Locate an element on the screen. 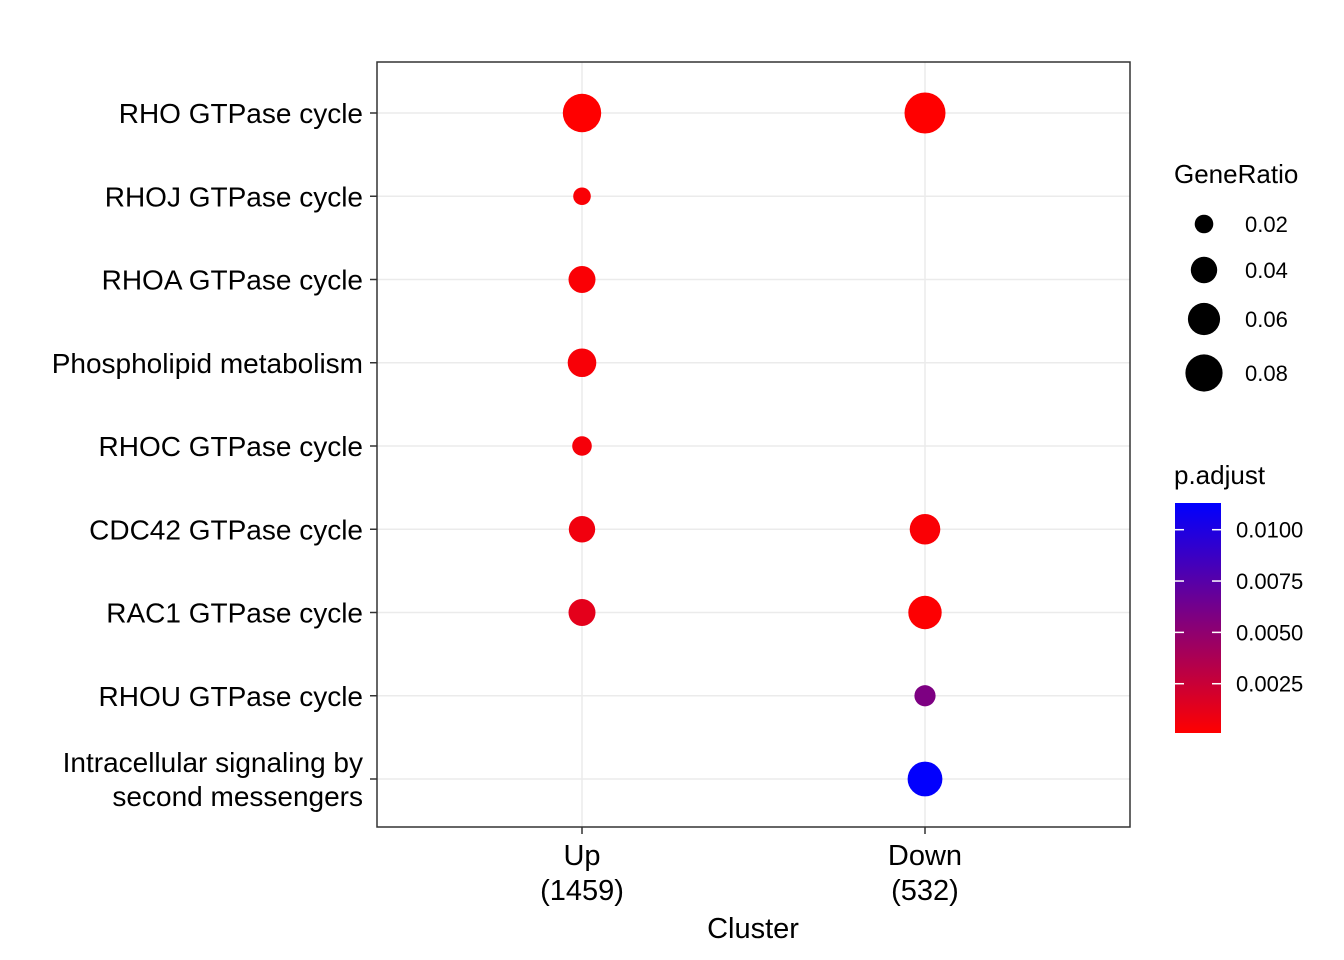  y-tick-label: RHO GTPase cycle is located at coordinates (241, 113).